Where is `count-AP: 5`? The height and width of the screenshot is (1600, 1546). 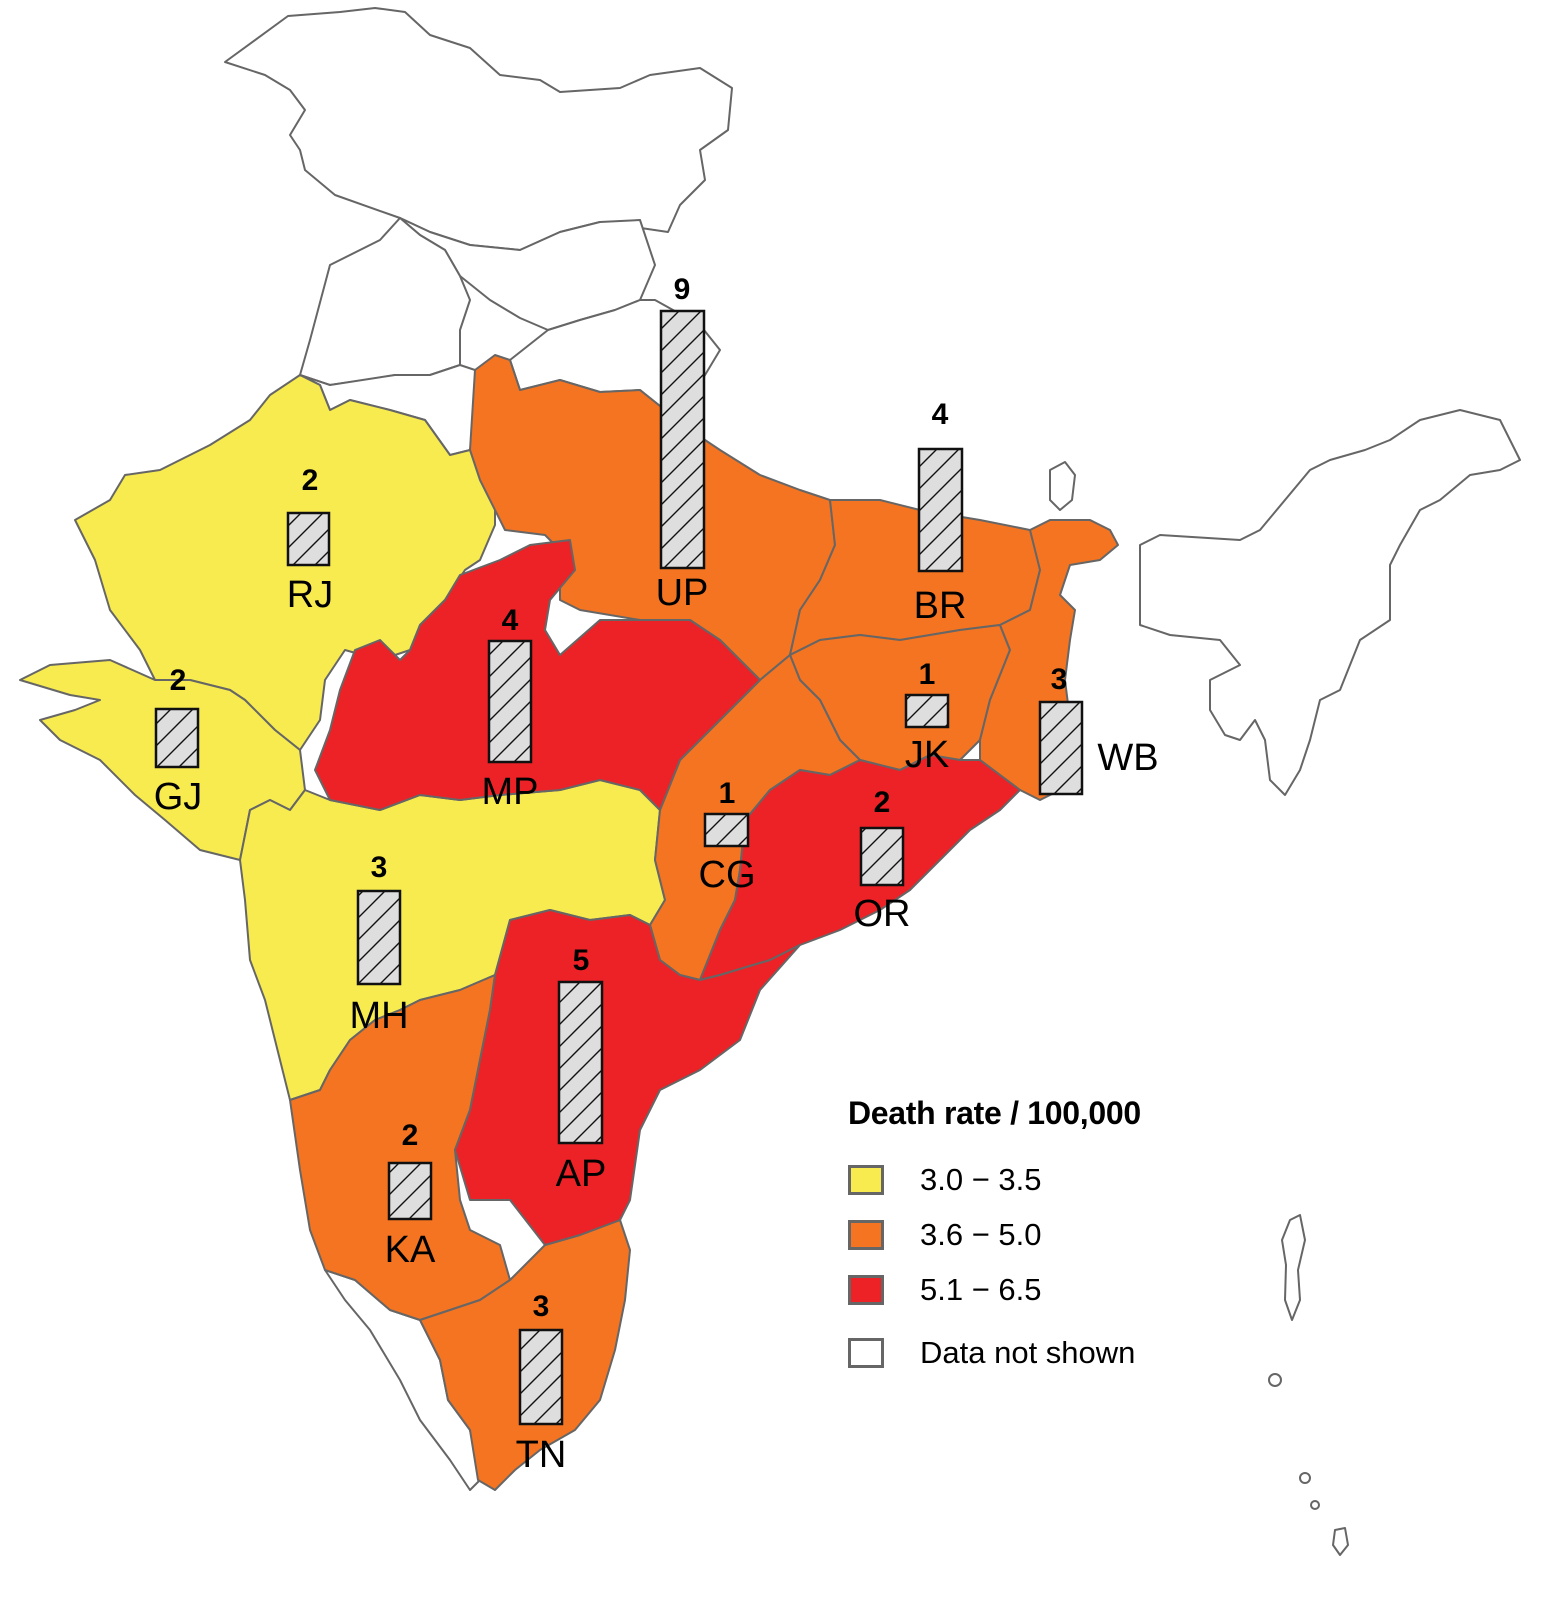 count-AP: 5 is located at coordinates (581, 960).